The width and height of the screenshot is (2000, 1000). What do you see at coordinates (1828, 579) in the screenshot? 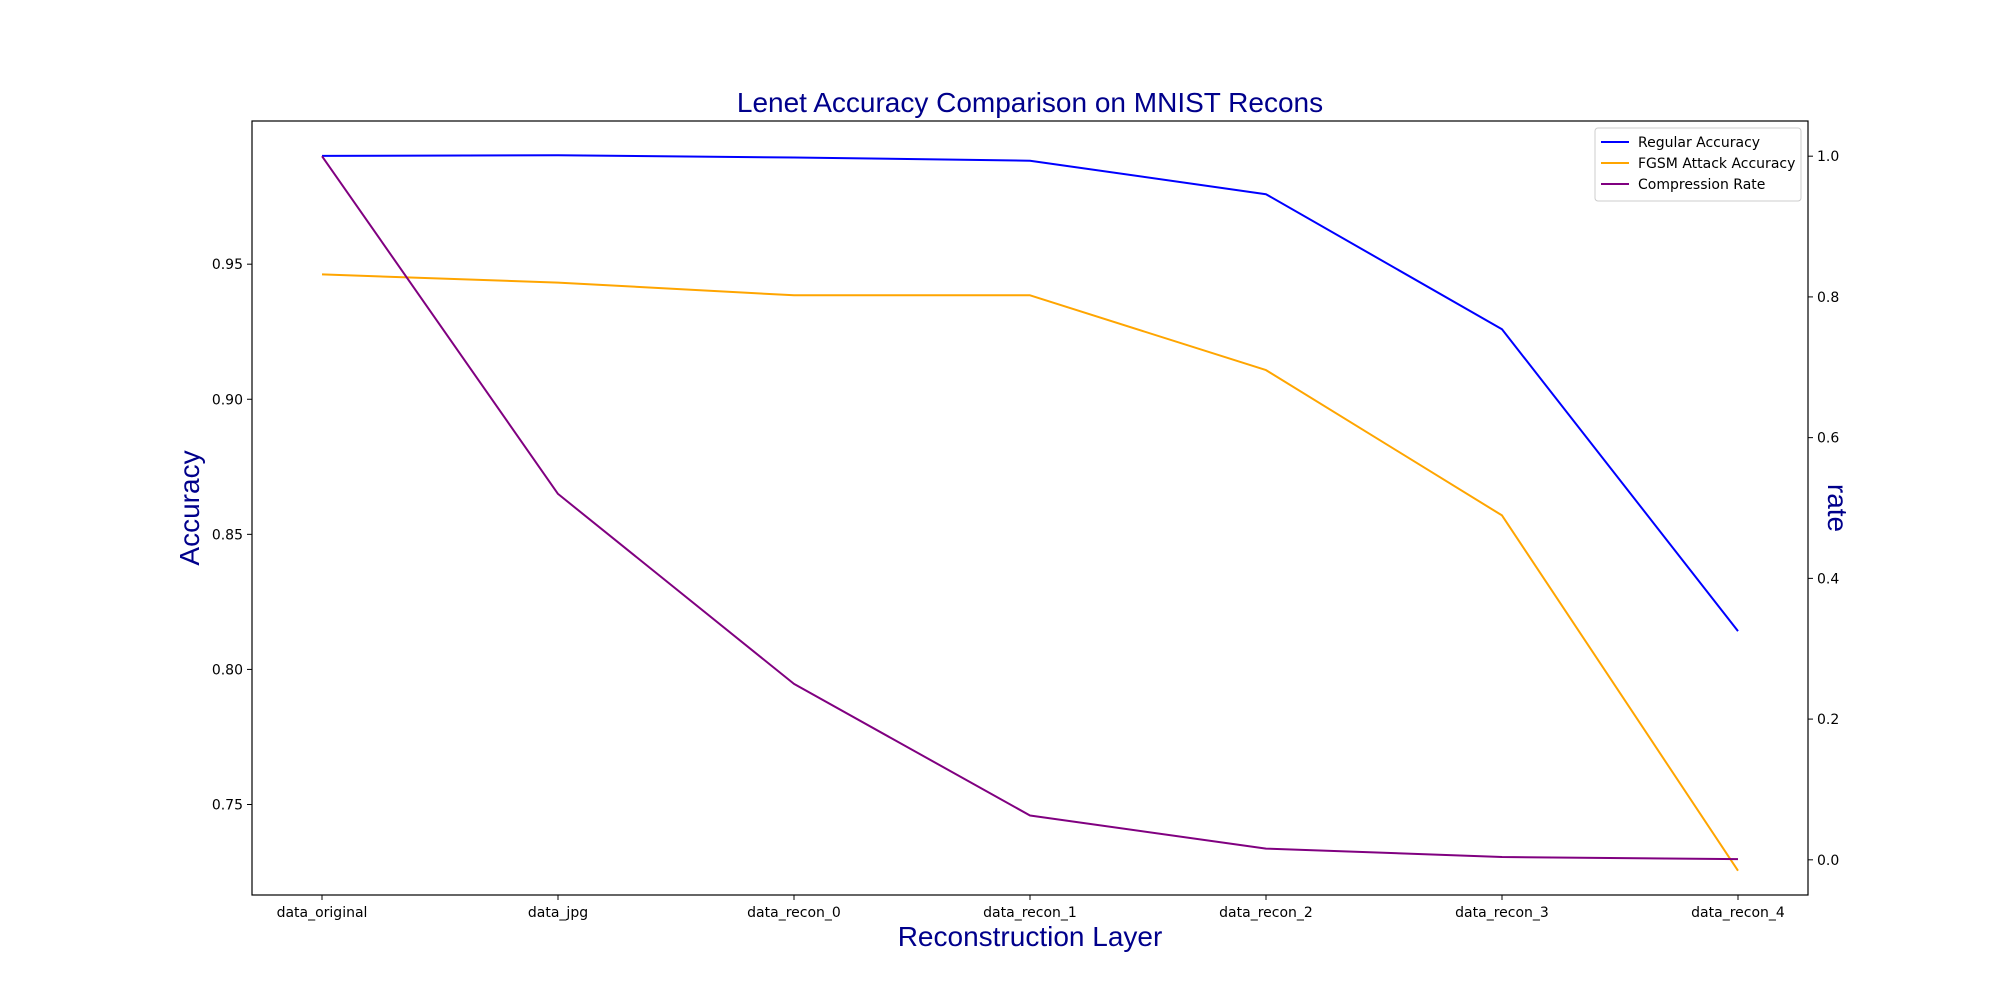
I see `y-right-tick-label: 0.4` at bounding box center [1828, 579].